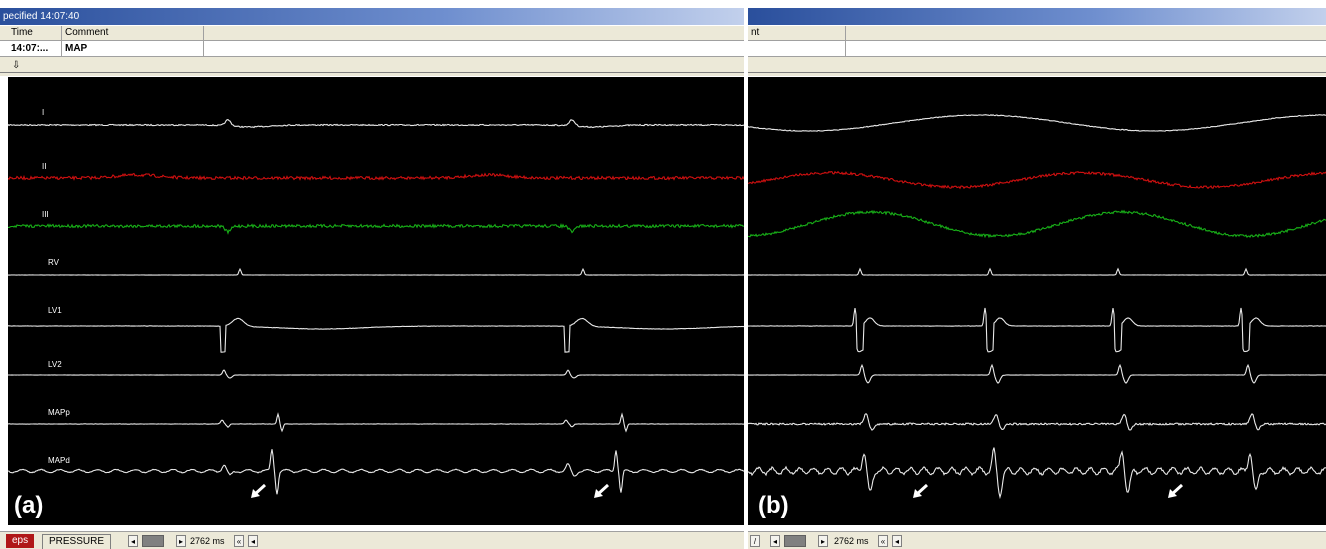 This screenshot has height=549, width=1326. I want to click on scroll-left-button: ◂, so click(133, 541).